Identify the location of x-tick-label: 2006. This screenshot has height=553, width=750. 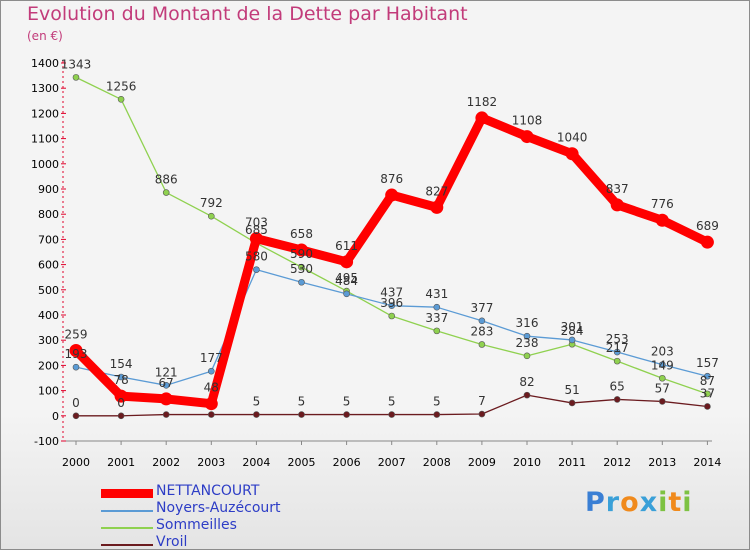
(347, 462).